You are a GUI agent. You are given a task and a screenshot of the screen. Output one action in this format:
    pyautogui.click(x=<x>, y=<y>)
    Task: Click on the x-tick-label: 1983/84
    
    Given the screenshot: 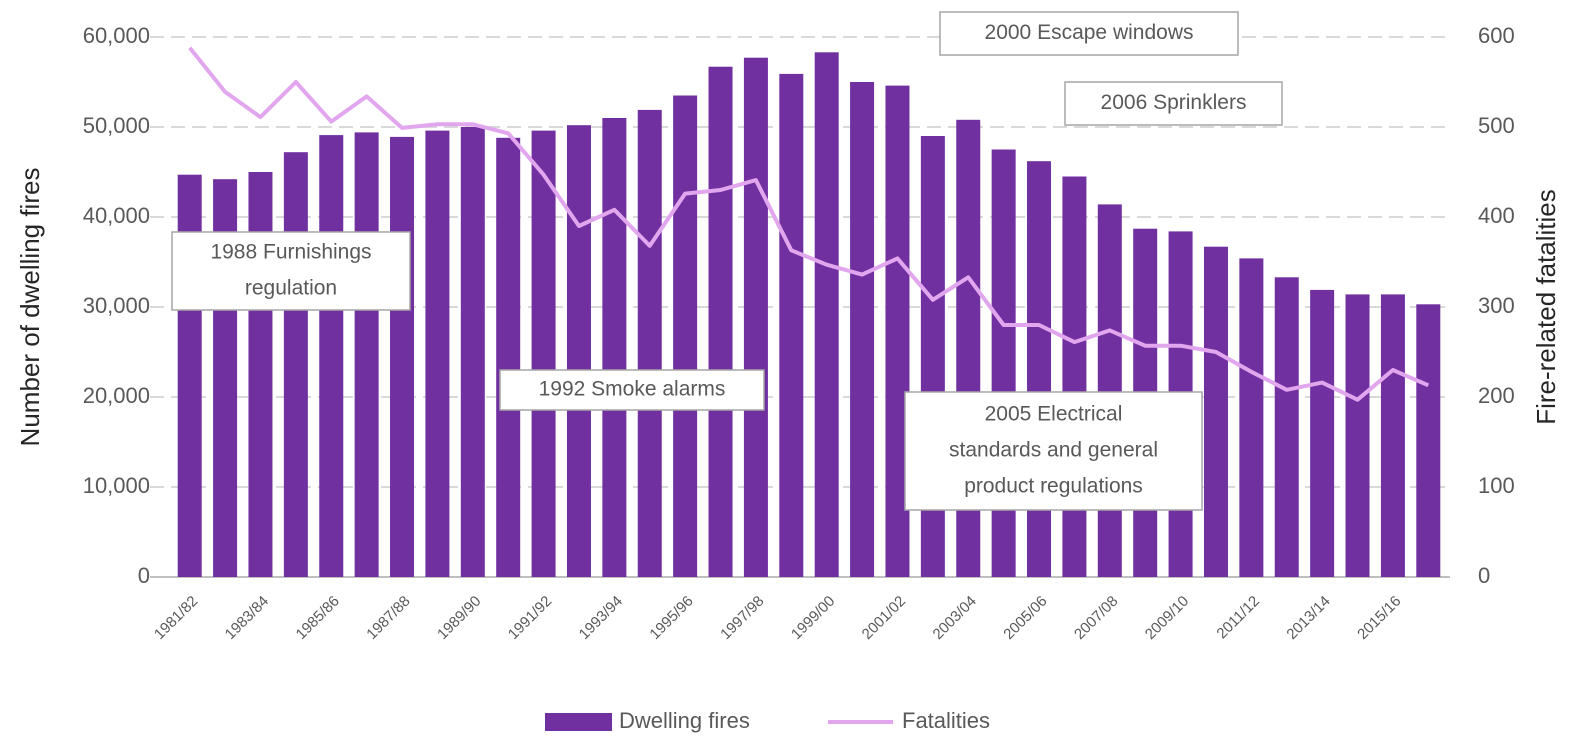 What is the action you would take?
    pyautogui.click(x=247, y=618)
    